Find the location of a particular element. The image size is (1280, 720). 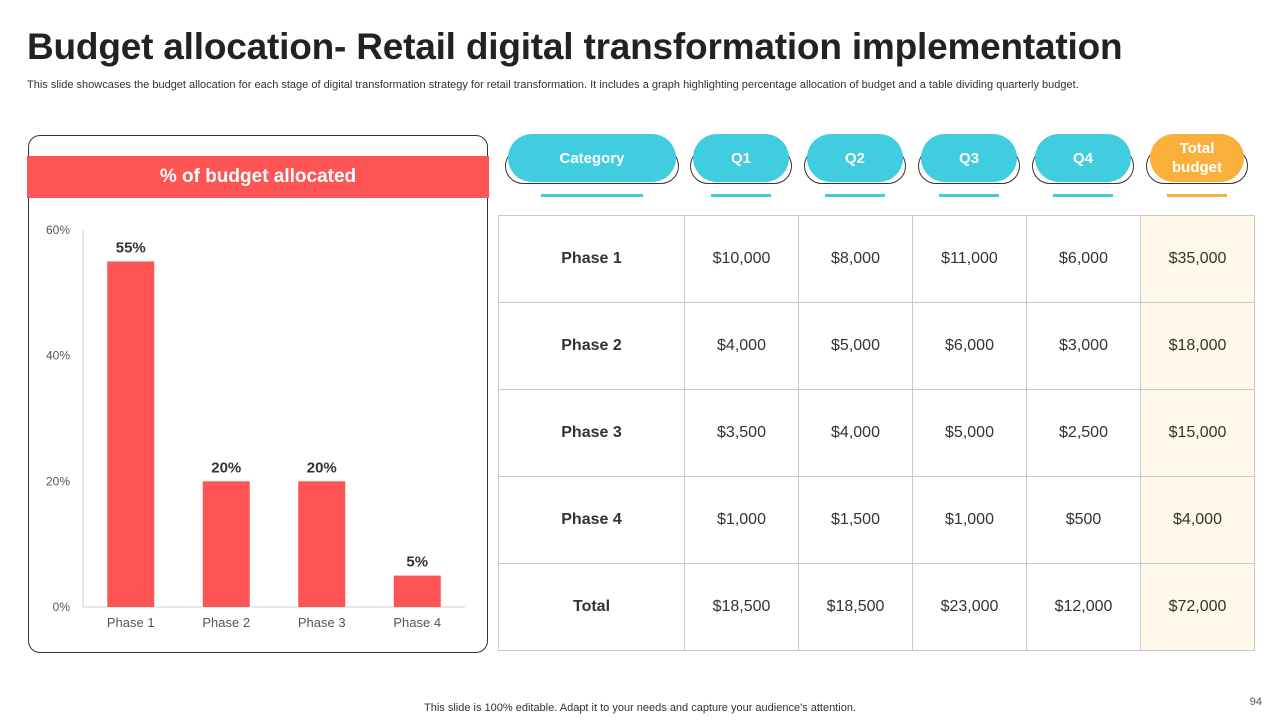

header-q2: Q2 is located at coordinates (855, 166).